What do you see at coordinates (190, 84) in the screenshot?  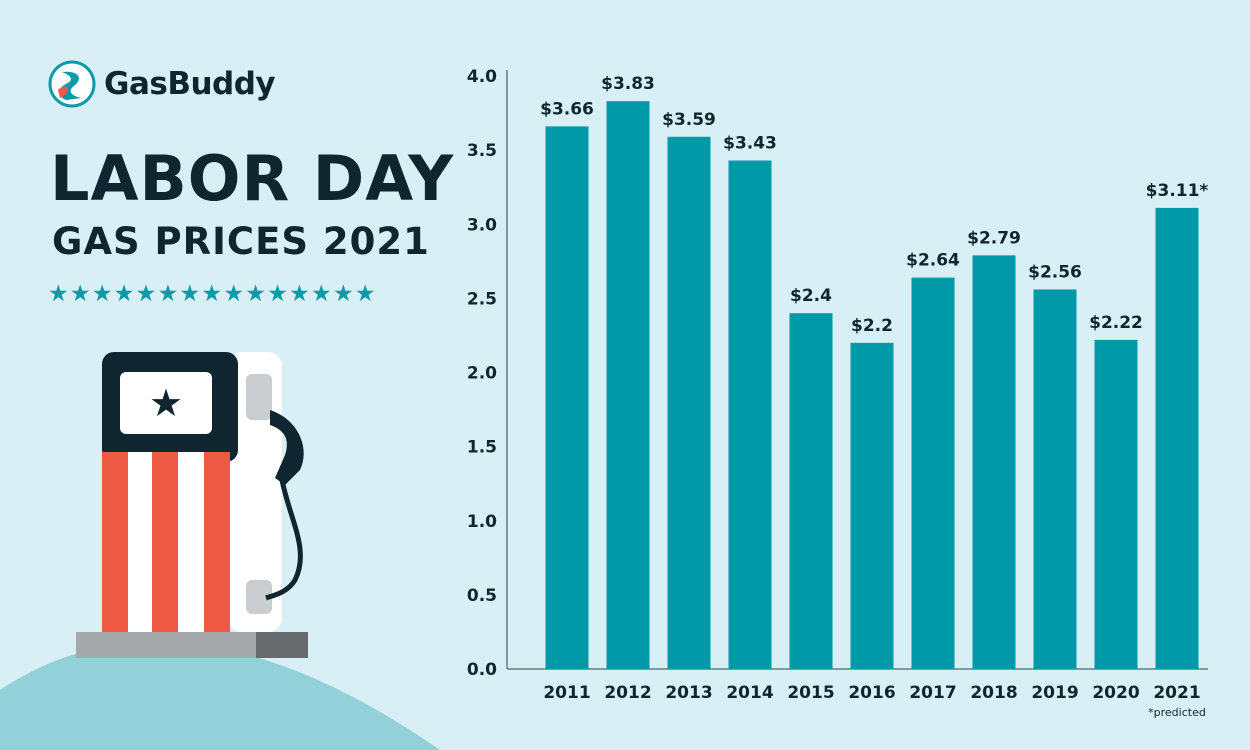 I see `brand-name: GasBuddy` at bounding box center [190, 84].